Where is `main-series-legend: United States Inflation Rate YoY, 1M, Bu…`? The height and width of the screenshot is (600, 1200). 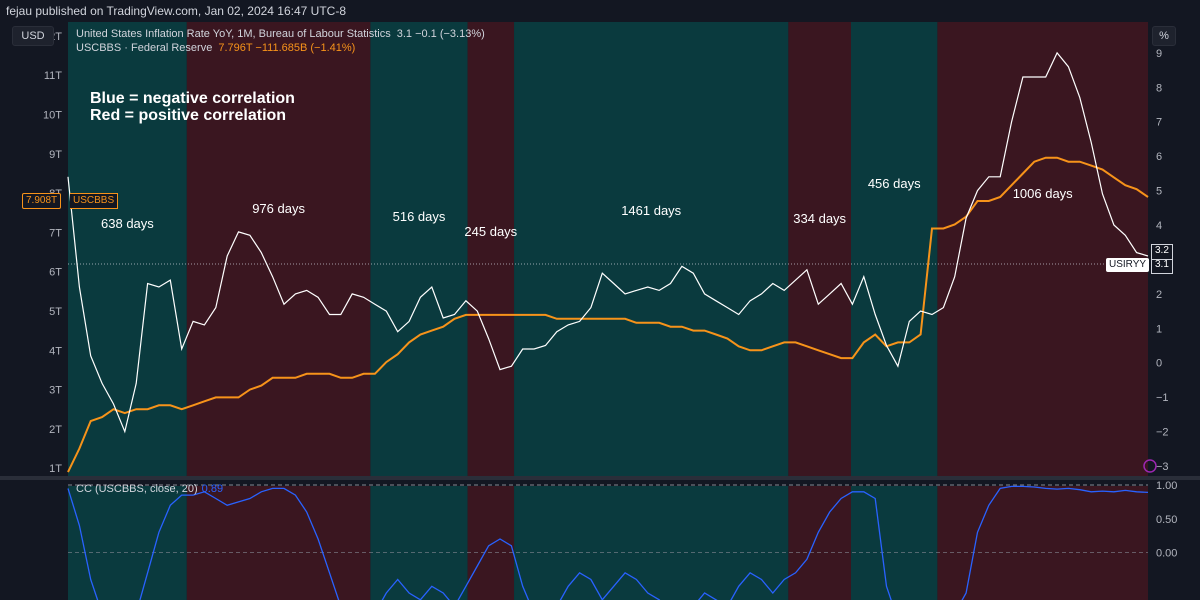
main-series-legend: United States Inflation Rate YoY, 1M, Bu… is located at coordinates (280, 34).